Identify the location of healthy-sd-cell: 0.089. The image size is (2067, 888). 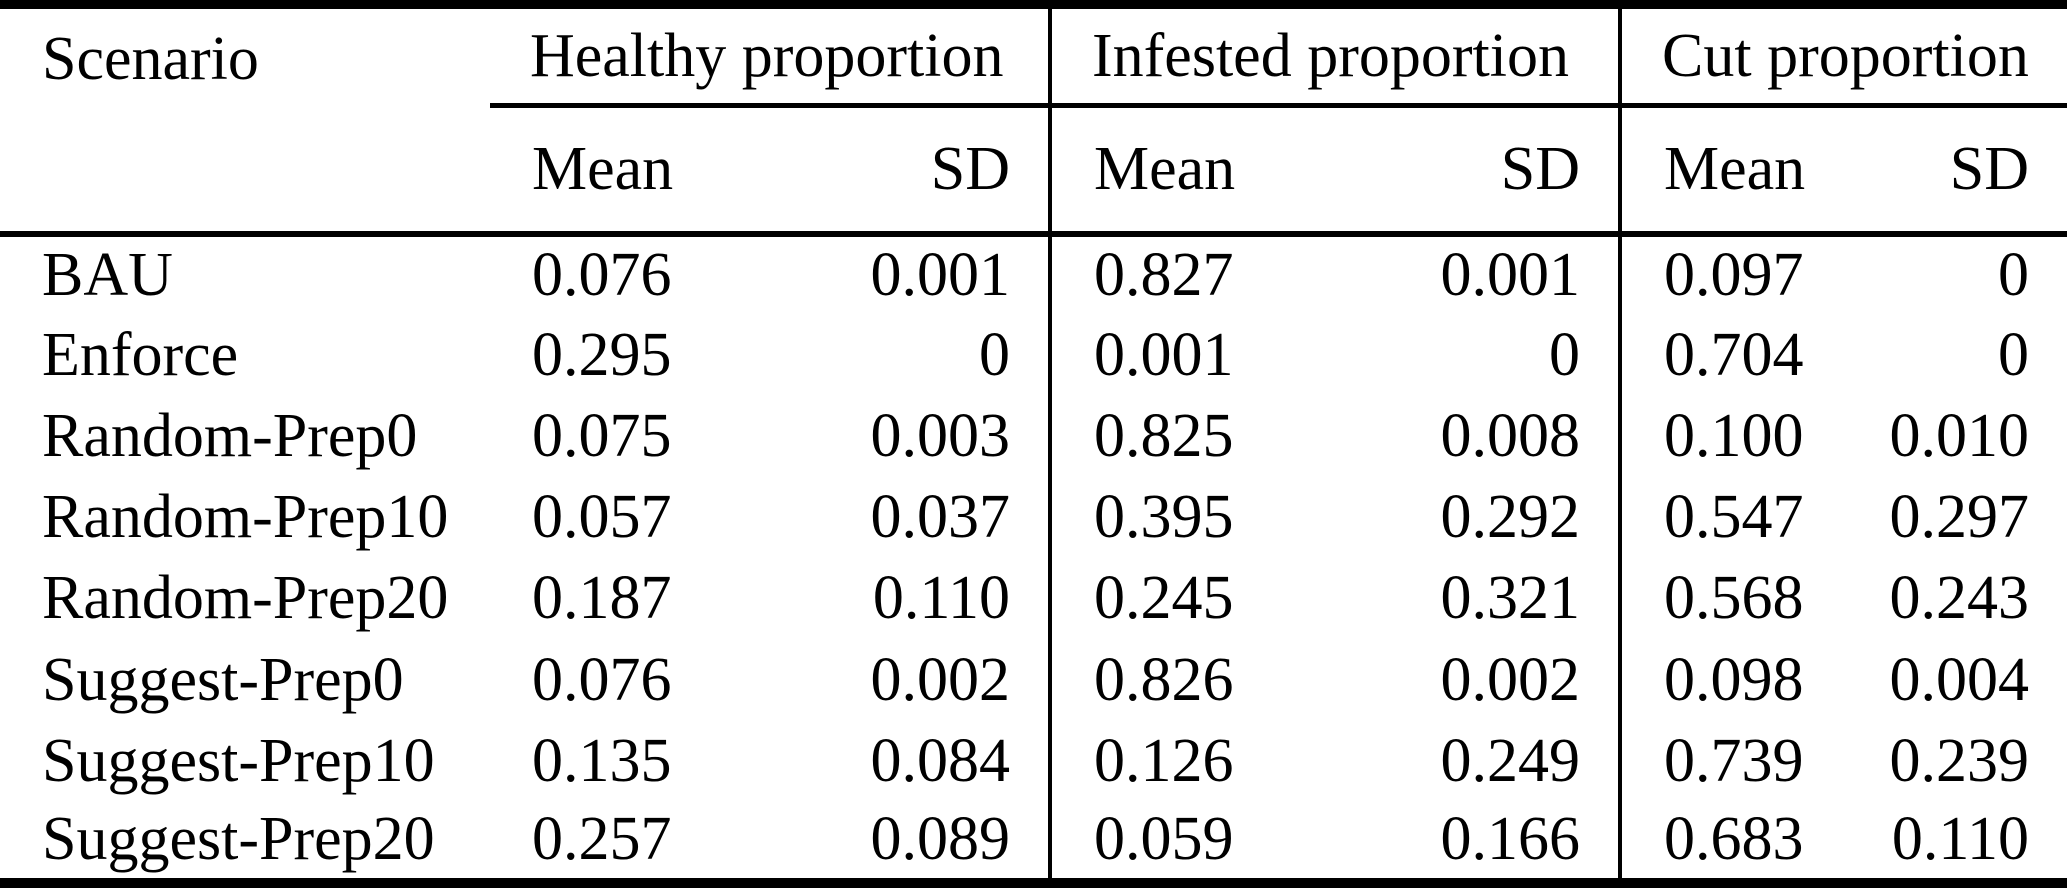
(940, 839).